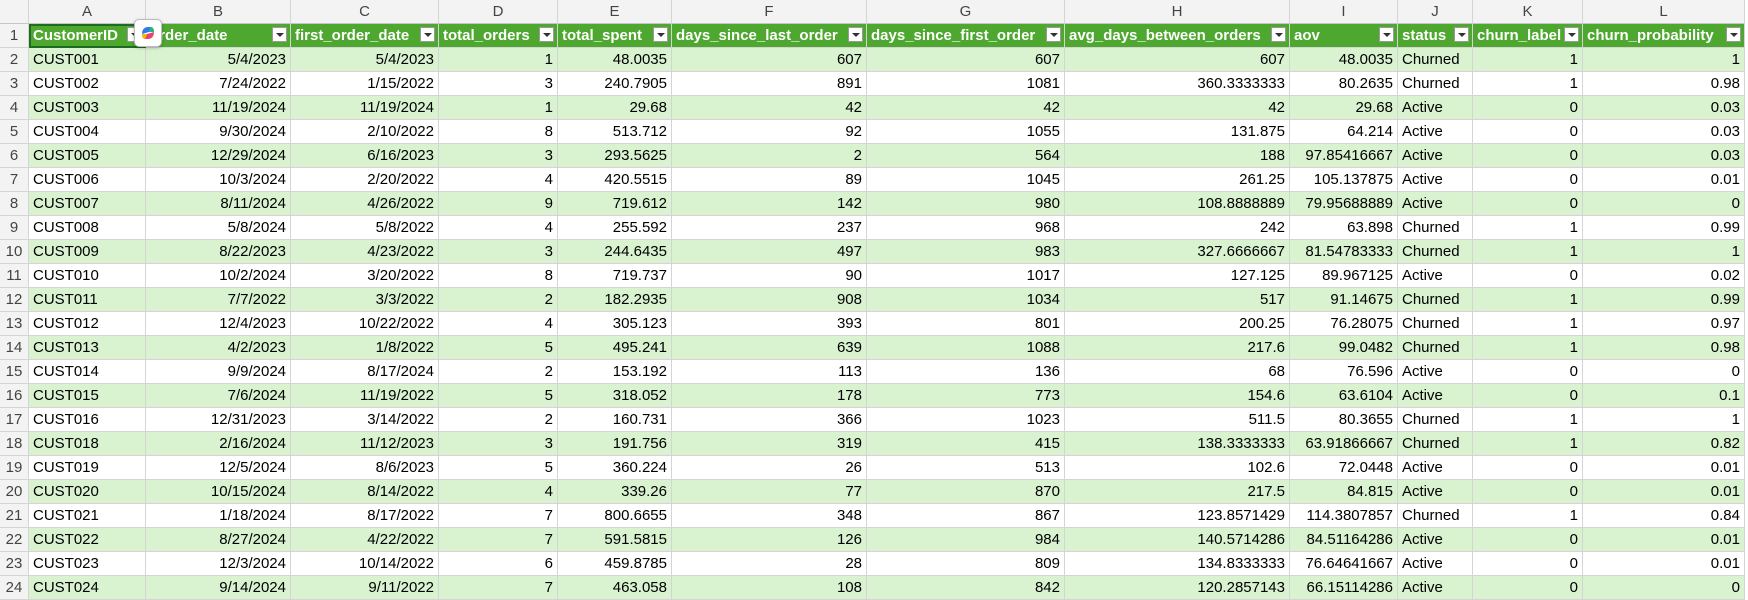 The height and width of the screenshot is (600, 1748). What do you see at coordinates (769, 420) in the screenshot?
I see `table-cell: 366` at bounding box center [769, 420].